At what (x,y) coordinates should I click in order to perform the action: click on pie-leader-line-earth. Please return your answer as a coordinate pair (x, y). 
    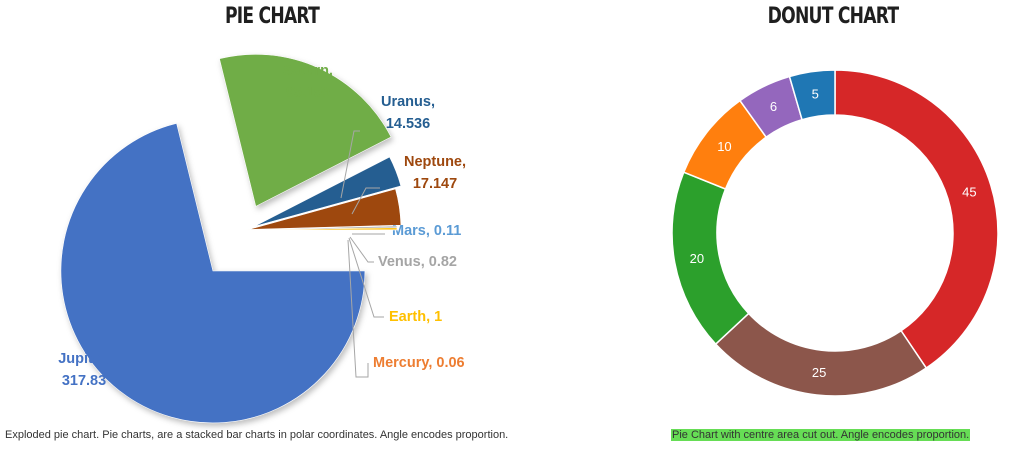
    Looking at the image, I should click on (366, 277).